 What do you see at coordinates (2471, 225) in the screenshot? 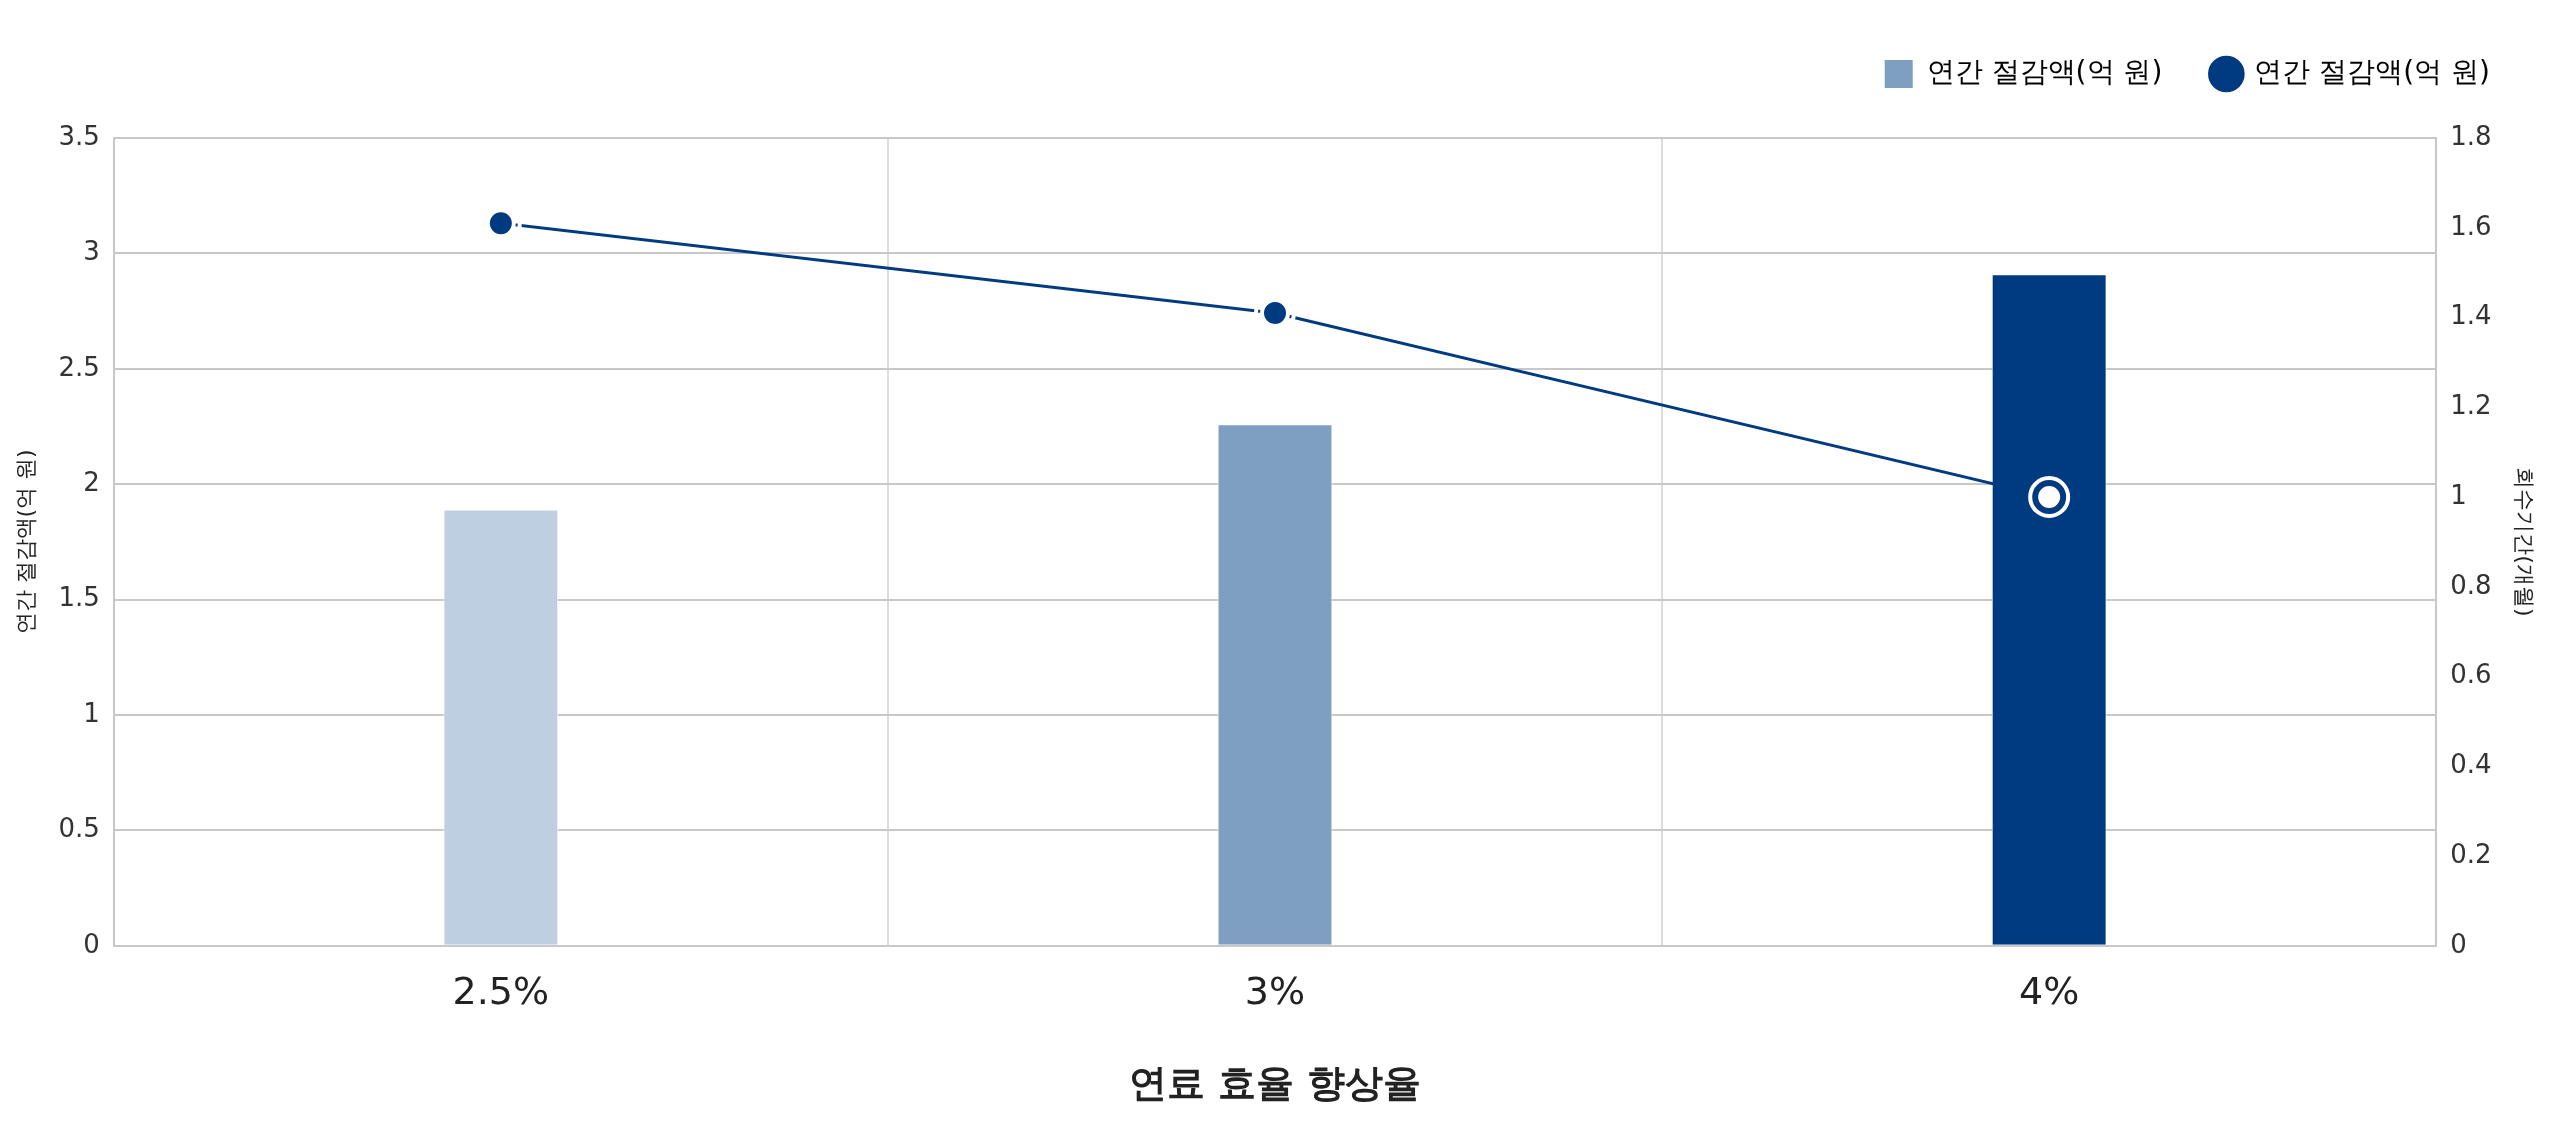
I see `y2-tick-label: 1.6` at bounding box center [2471, 225].